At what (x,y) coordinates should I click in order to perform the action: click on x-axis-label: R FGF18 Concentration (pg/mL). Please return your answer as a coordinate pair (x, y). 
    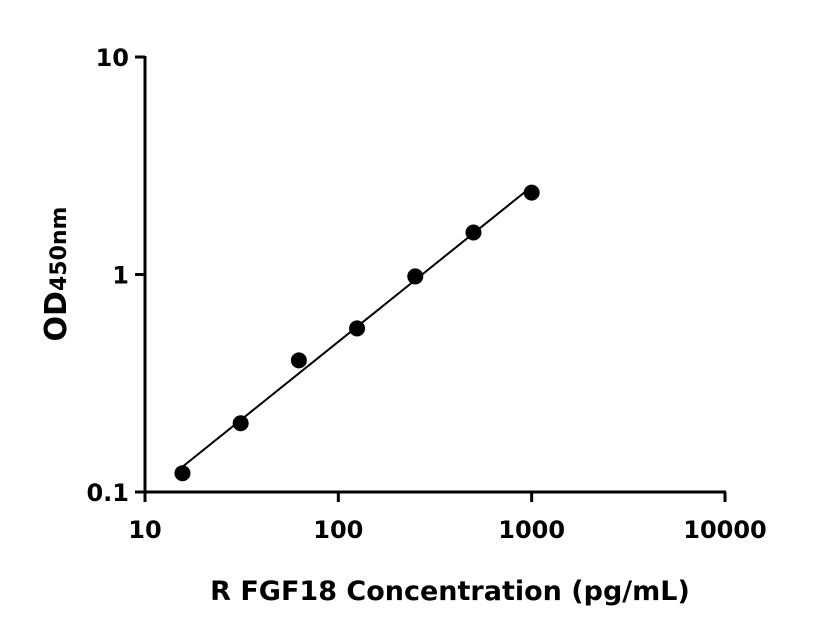
    Looking at the image, I should click on (450, 591).